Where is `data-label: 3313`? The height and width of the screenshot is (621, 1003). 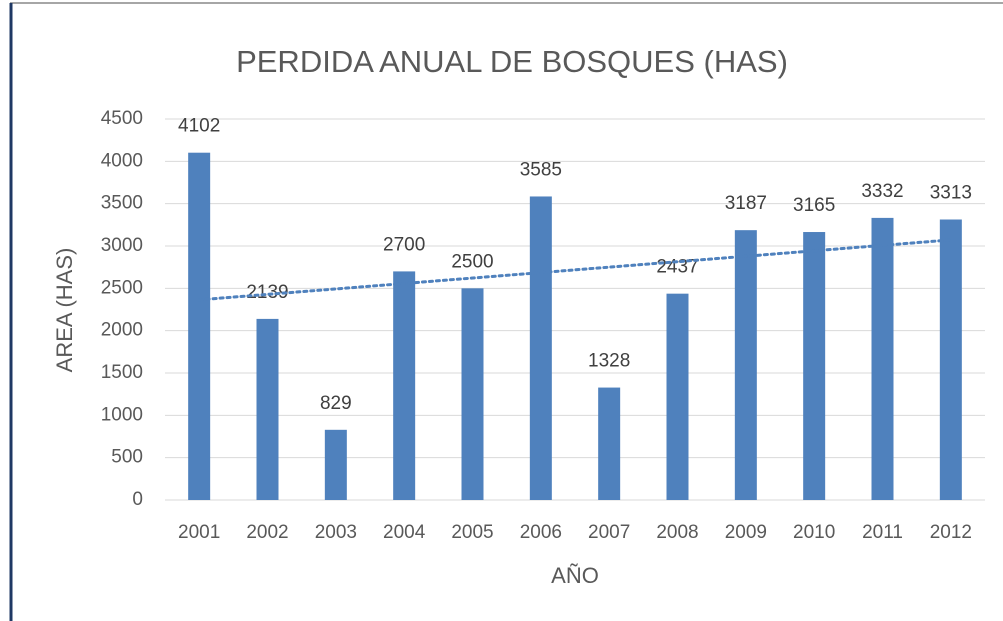
data-label: 3313 is located at coordinates (951, 193).